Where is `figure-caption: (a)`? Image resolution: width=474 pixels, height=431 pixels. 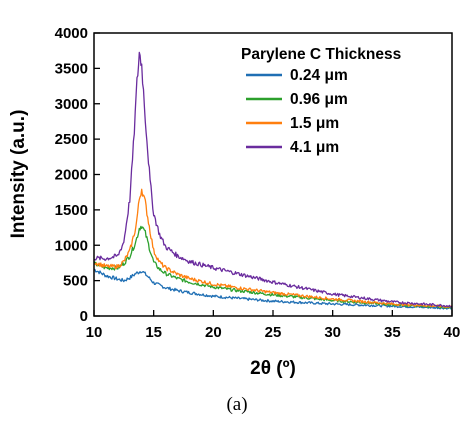 figure-caption: (a) is located at coordinates (236, 404).